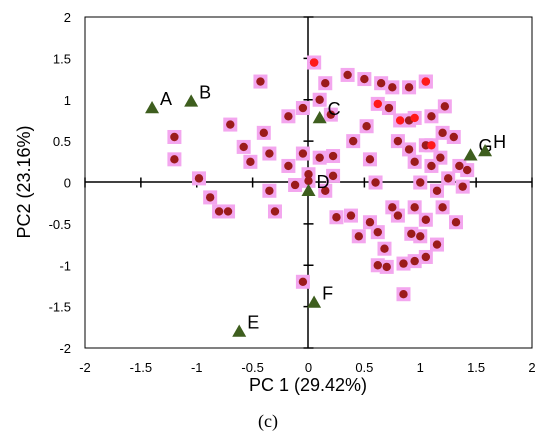 This screenshot has width=550, height=446. Describe the element at coordinates (364, 367) in the screenshot. I see `x-tick-label: 0.5` at that location.